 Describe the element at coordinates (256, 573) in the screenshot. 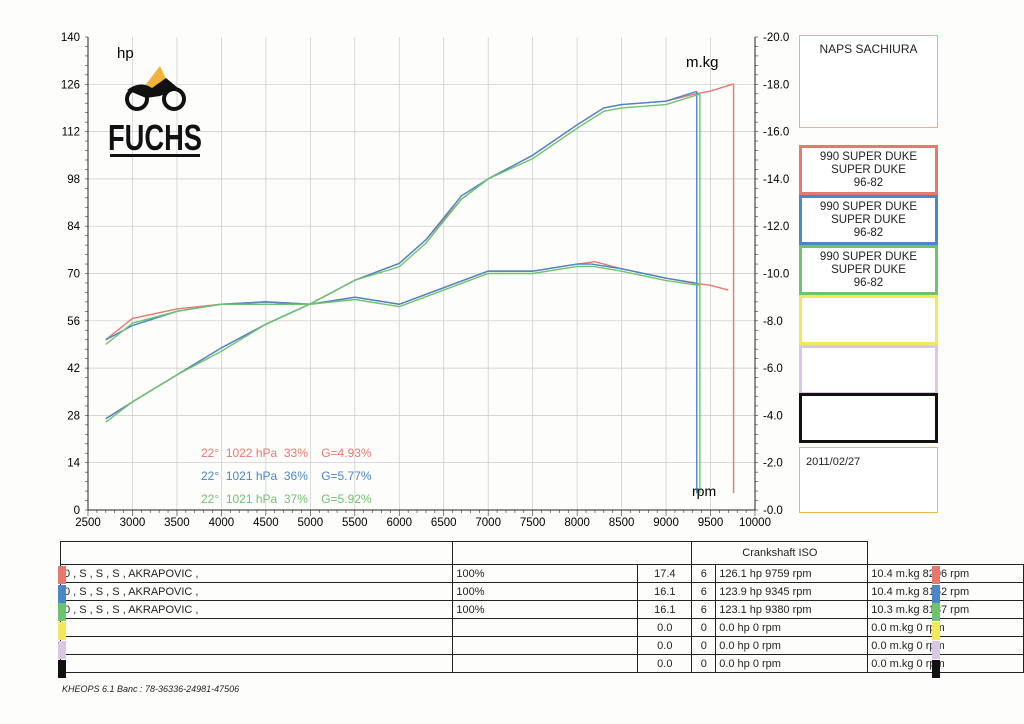

I see `cell-setup: 0 , S , S , S , AKRAPOVIC ,` at that location.